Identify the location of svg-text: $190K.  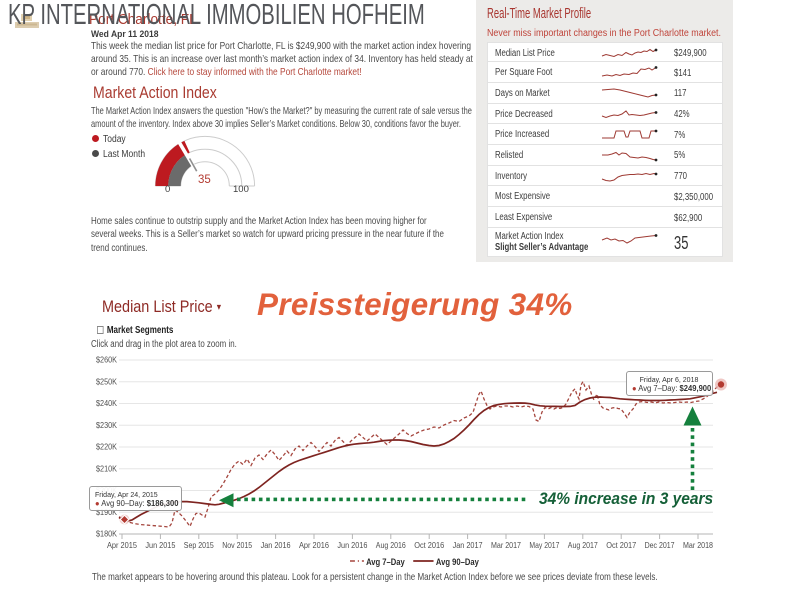
(107, 512).